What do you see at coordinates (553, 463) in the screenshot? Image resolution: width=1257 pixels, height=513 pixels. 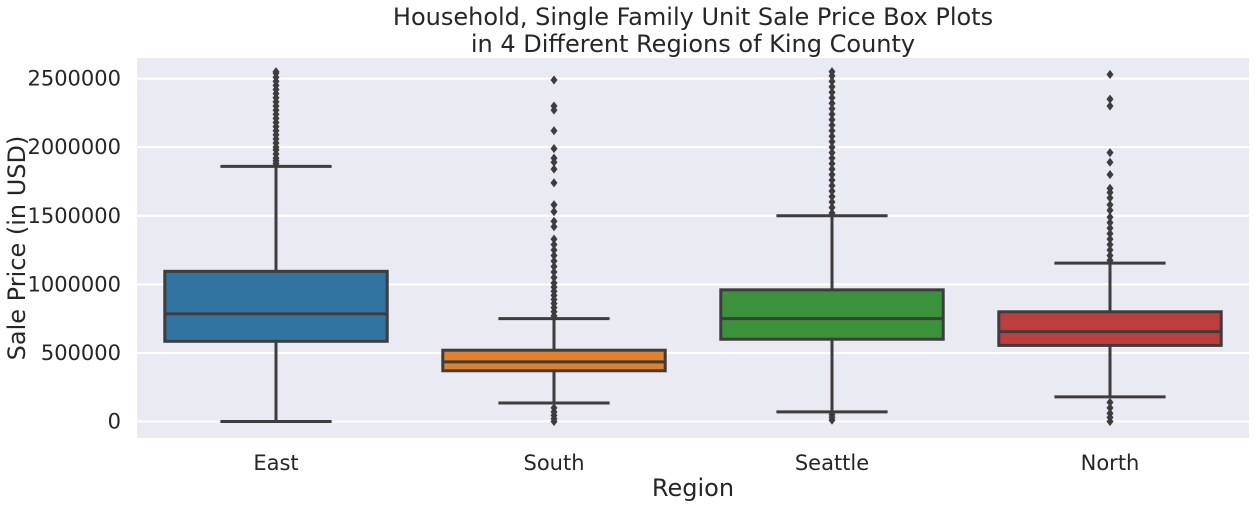 I see `x-tick-label: South` at bounding box center [553, 463].